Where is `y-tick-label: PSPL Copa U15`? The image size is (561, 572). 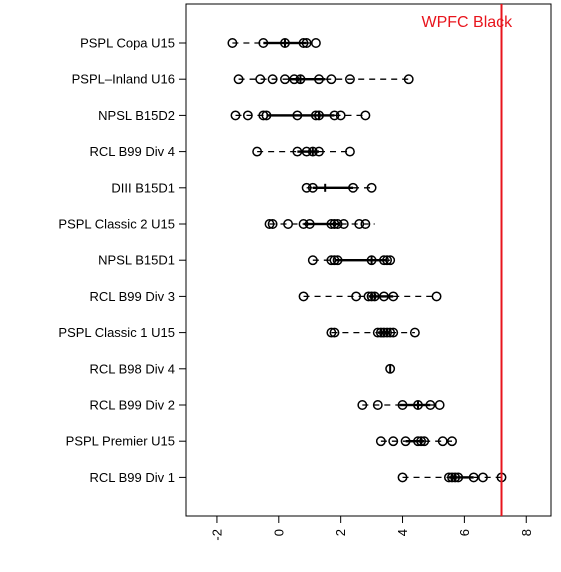
y-tick-label: PSPL Copa U15 is located at coordinates (127, 43).